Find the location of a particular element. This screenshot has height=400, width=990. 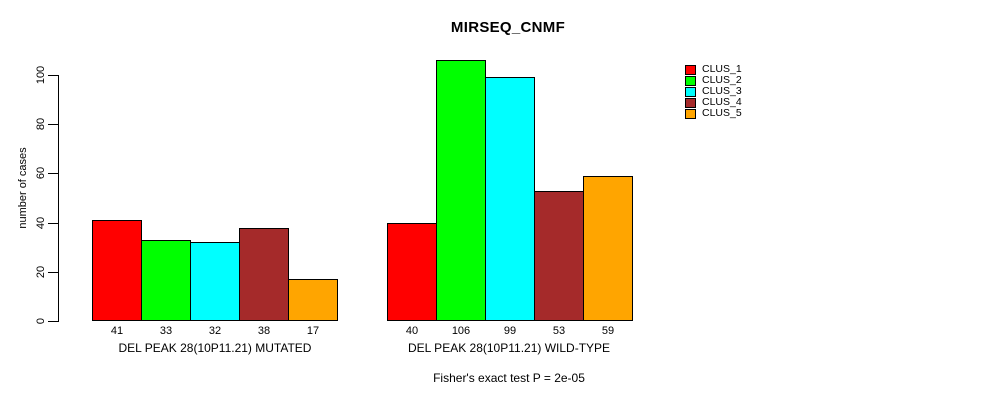

bar-clus-5-wild-type is located at coordinates (608, 248).